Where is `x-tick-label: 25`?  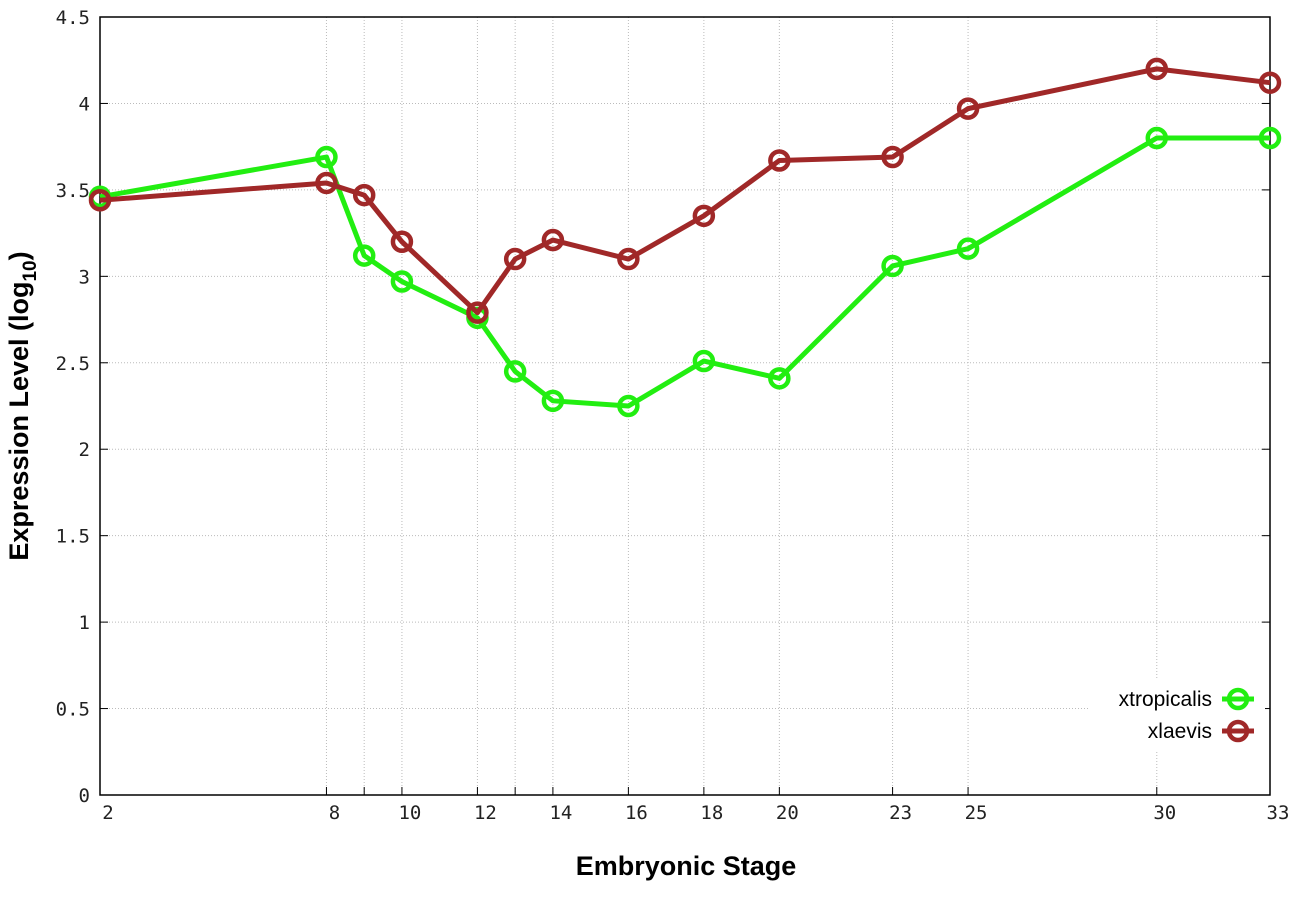
x-tick-label: 25 is located at coordinates (976, 813).